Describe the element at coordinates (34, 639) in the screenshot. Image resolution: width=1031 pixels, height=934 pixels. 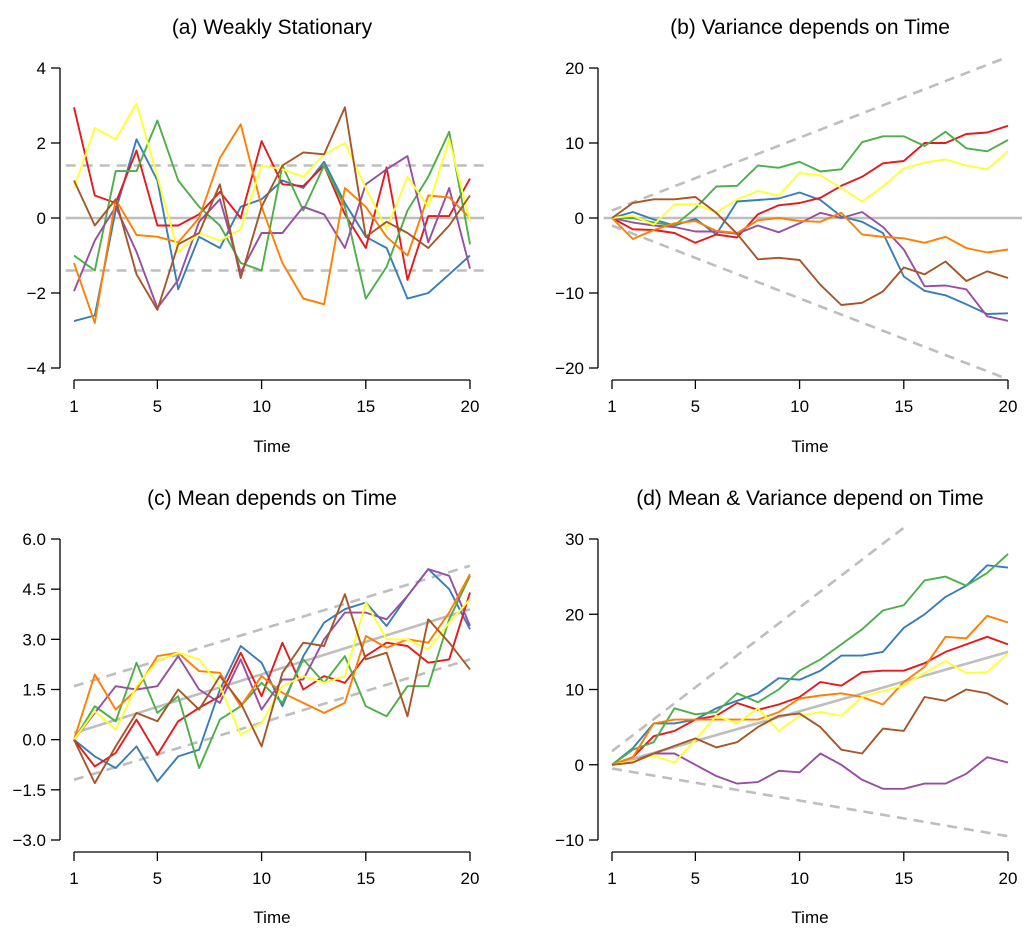
I see `y-tick-label: 3.0` at that location.